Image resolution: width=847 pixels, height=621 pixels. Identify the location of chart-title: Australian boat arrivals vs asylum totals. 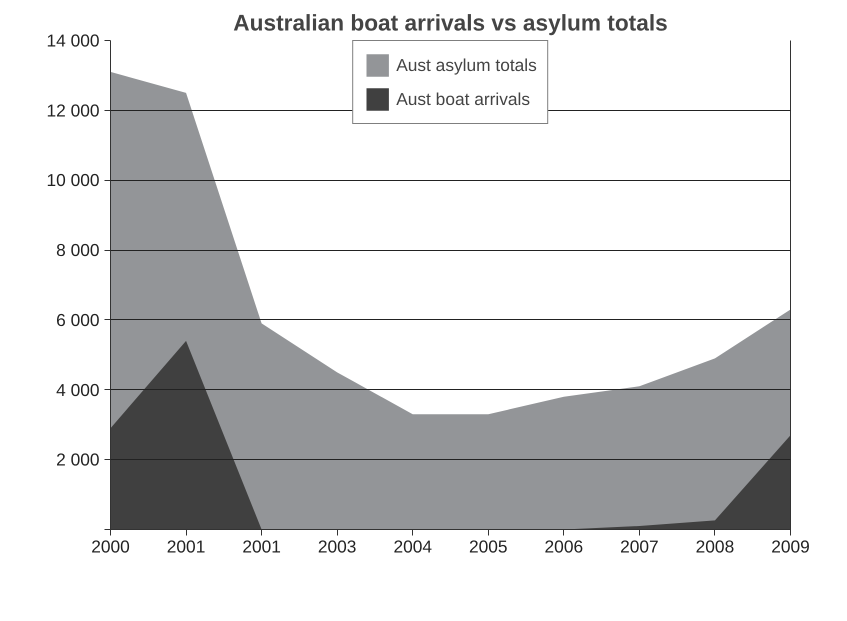
(450, 23).